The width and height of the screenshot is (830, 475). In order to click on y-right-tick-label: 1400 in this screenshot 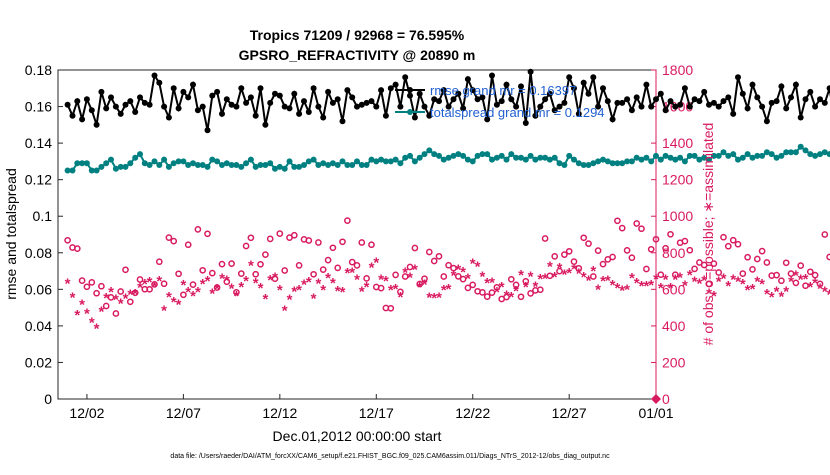, I will do `click(677, 143)`.